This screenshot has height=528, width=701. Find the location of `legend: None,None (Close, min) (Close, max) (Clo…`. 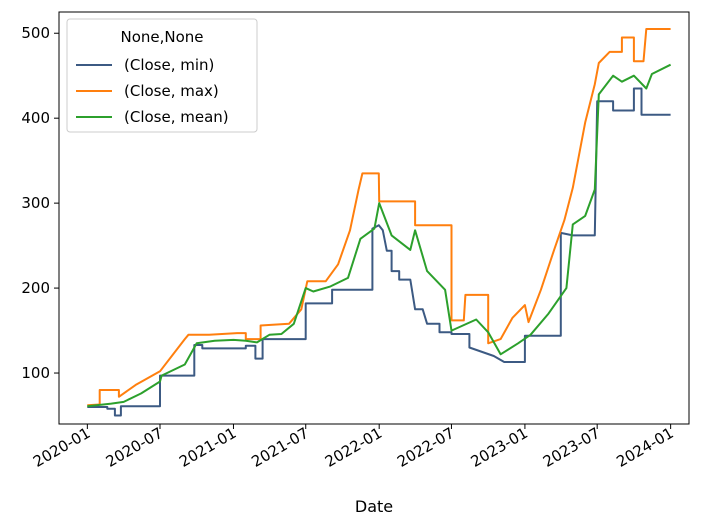

legend: None,None (Close, min) (Close, max) (Clo… is located at coordinates (162, 75).